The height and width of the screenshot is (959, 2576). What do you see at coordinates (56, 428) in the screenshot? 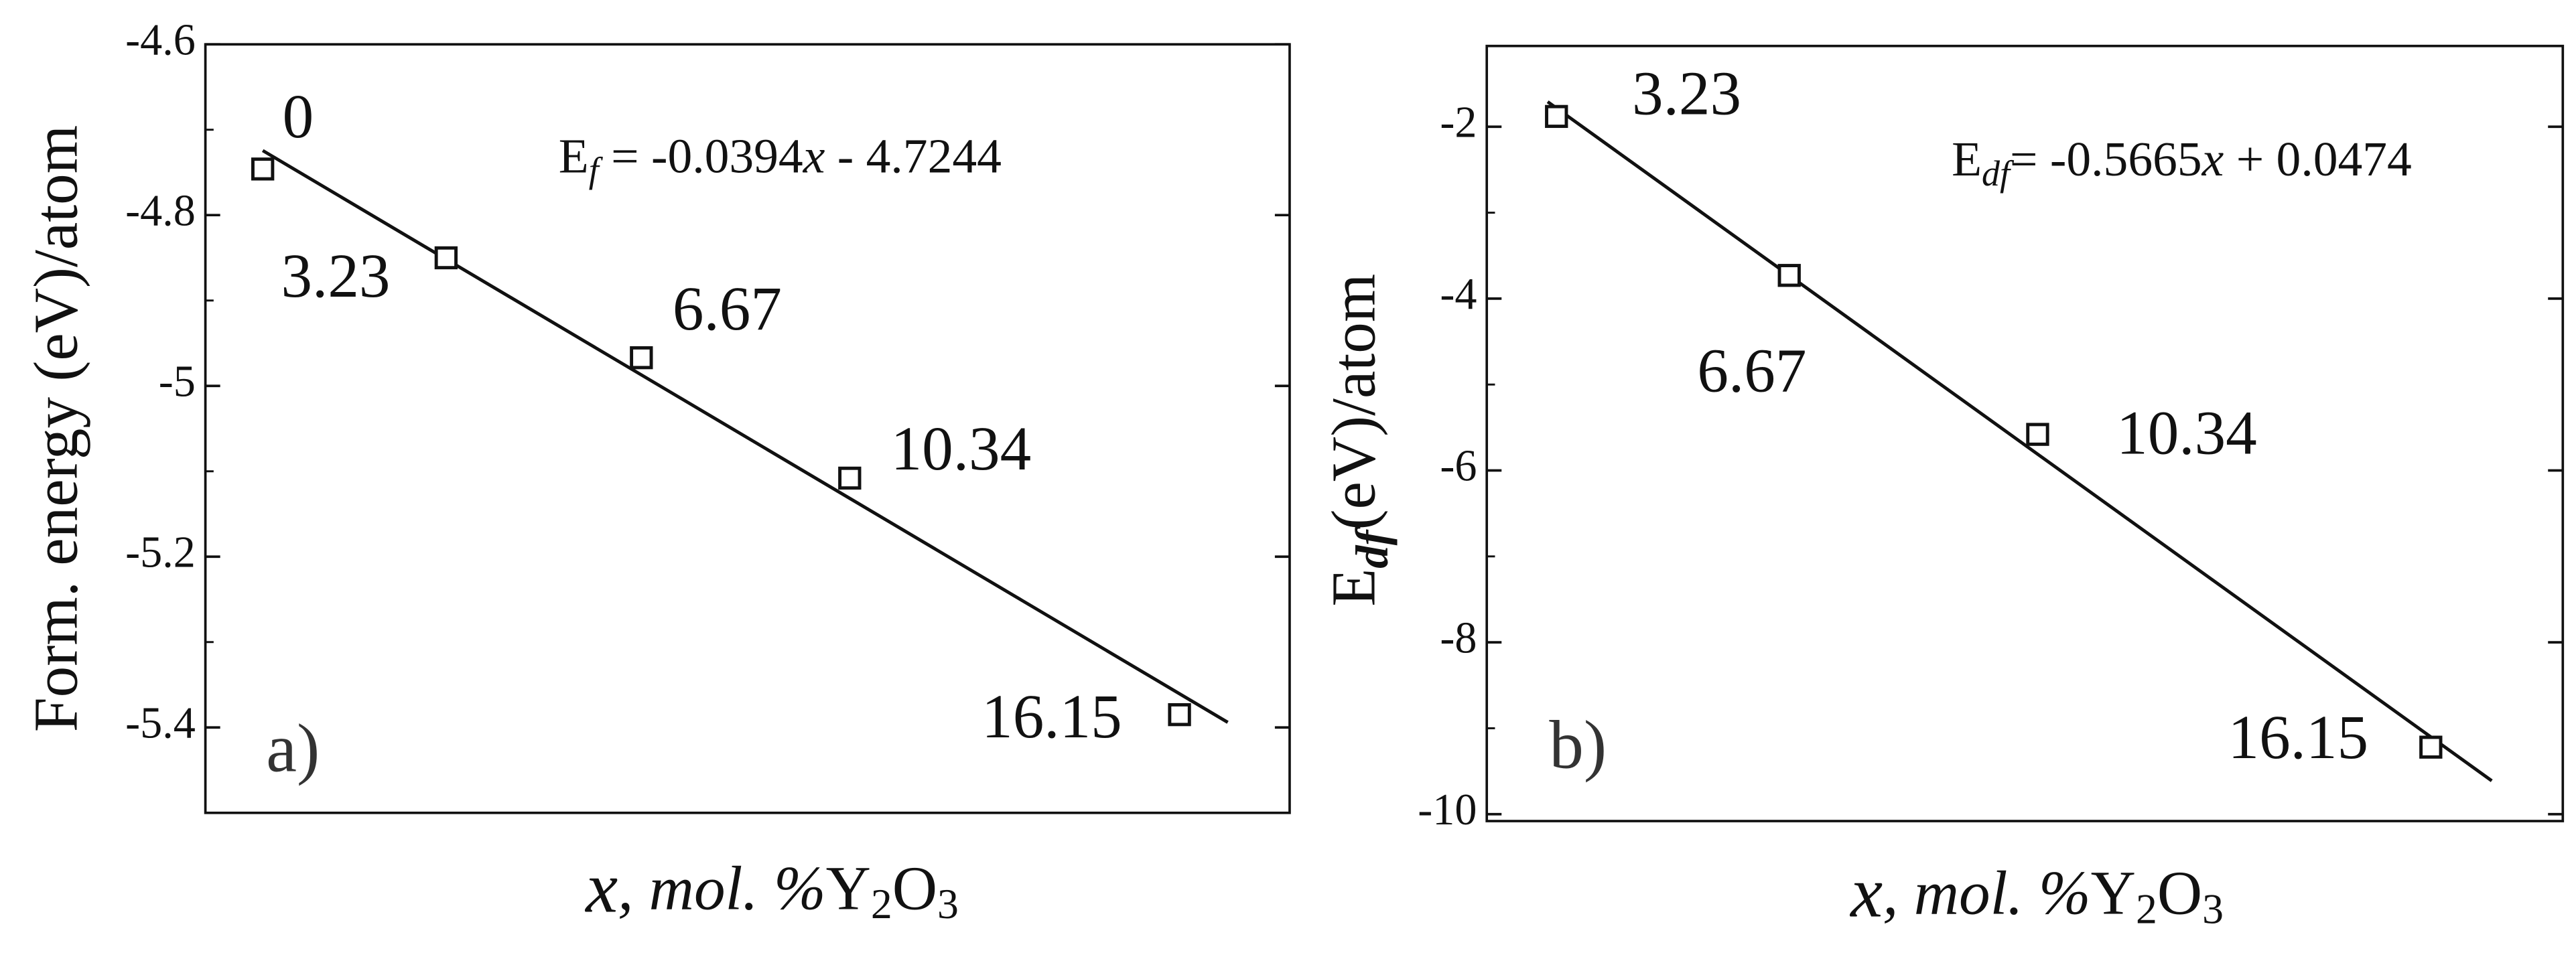
I see `y-axis-title: Form. energy (eV)/atom` at bounding box center [56, 428].